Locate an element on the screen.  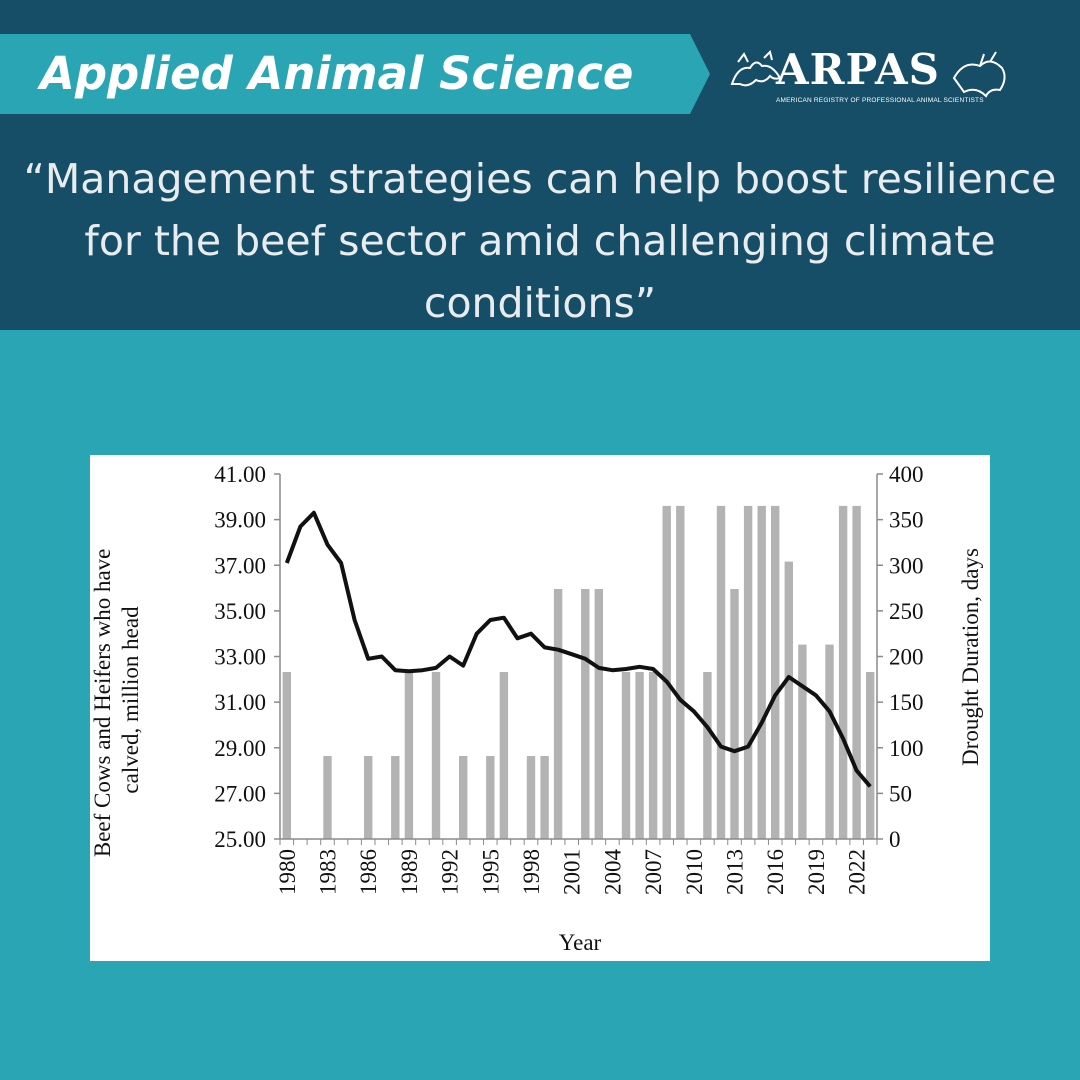
drought-bar-2006 is located at coordinates (639, 755).